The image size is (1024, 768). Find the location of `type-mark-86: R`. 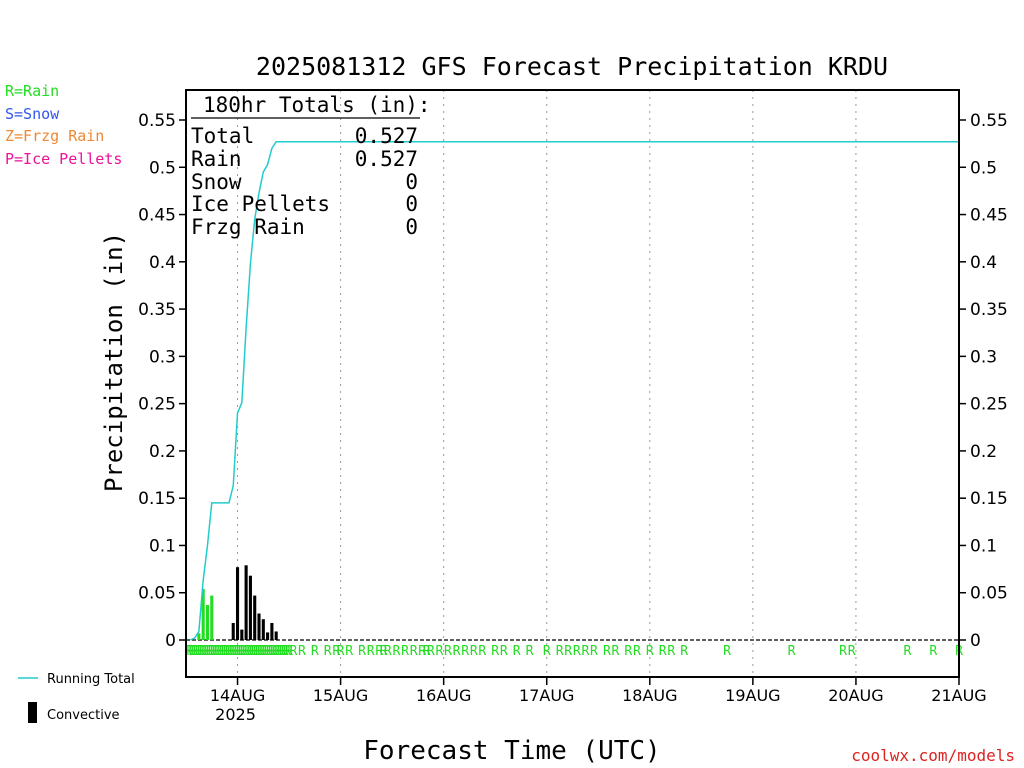

type-mark-86: R is located at coordinates (650, 651).